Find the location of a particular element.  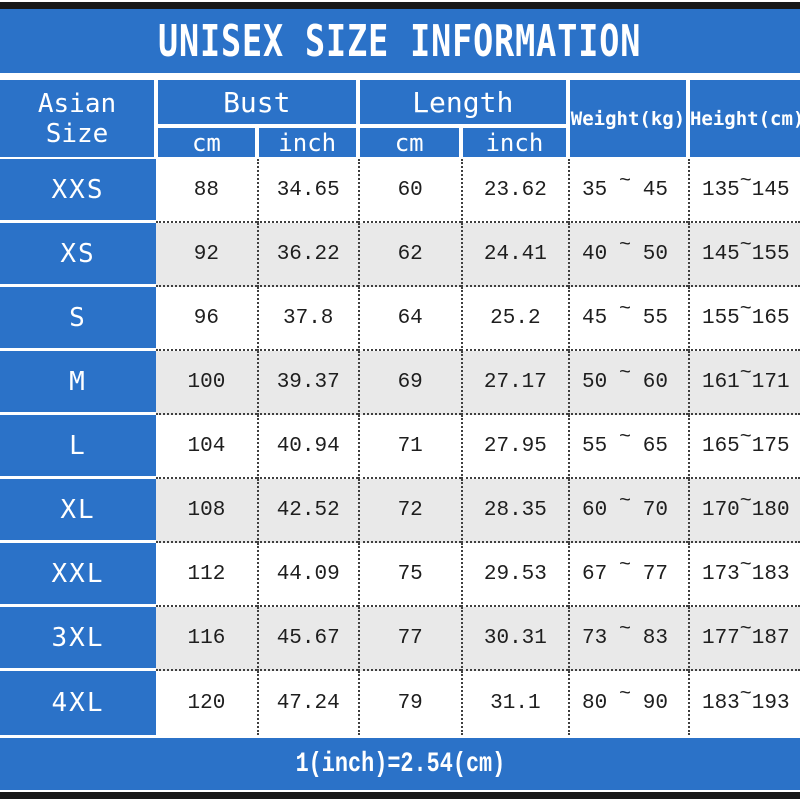

header-height: Height(cm) is located at coordinates (743, 118).